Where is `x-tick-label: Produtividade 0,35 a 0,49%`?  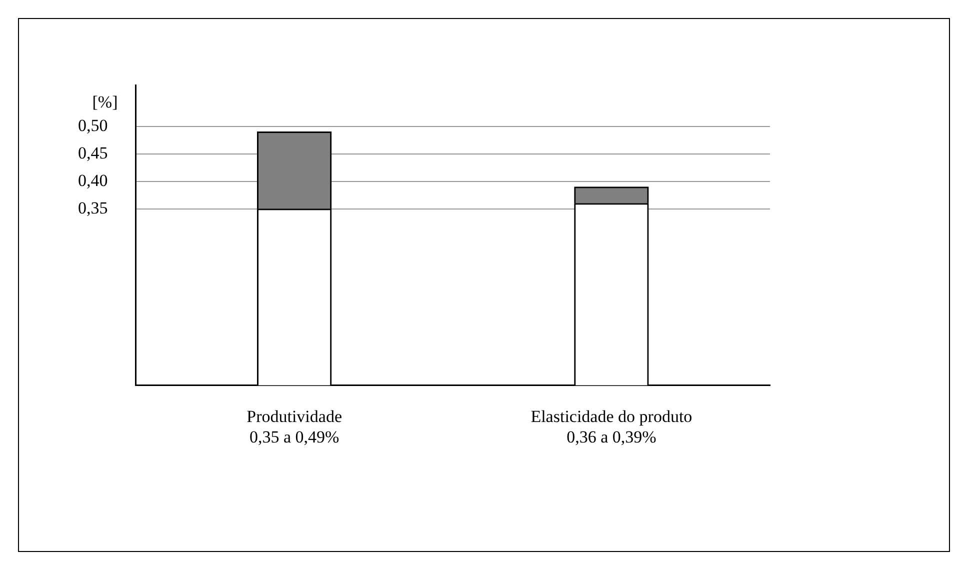 x-tick-label: Produtividade 0,35 a 0,49% is located at coordinates (294, 426).